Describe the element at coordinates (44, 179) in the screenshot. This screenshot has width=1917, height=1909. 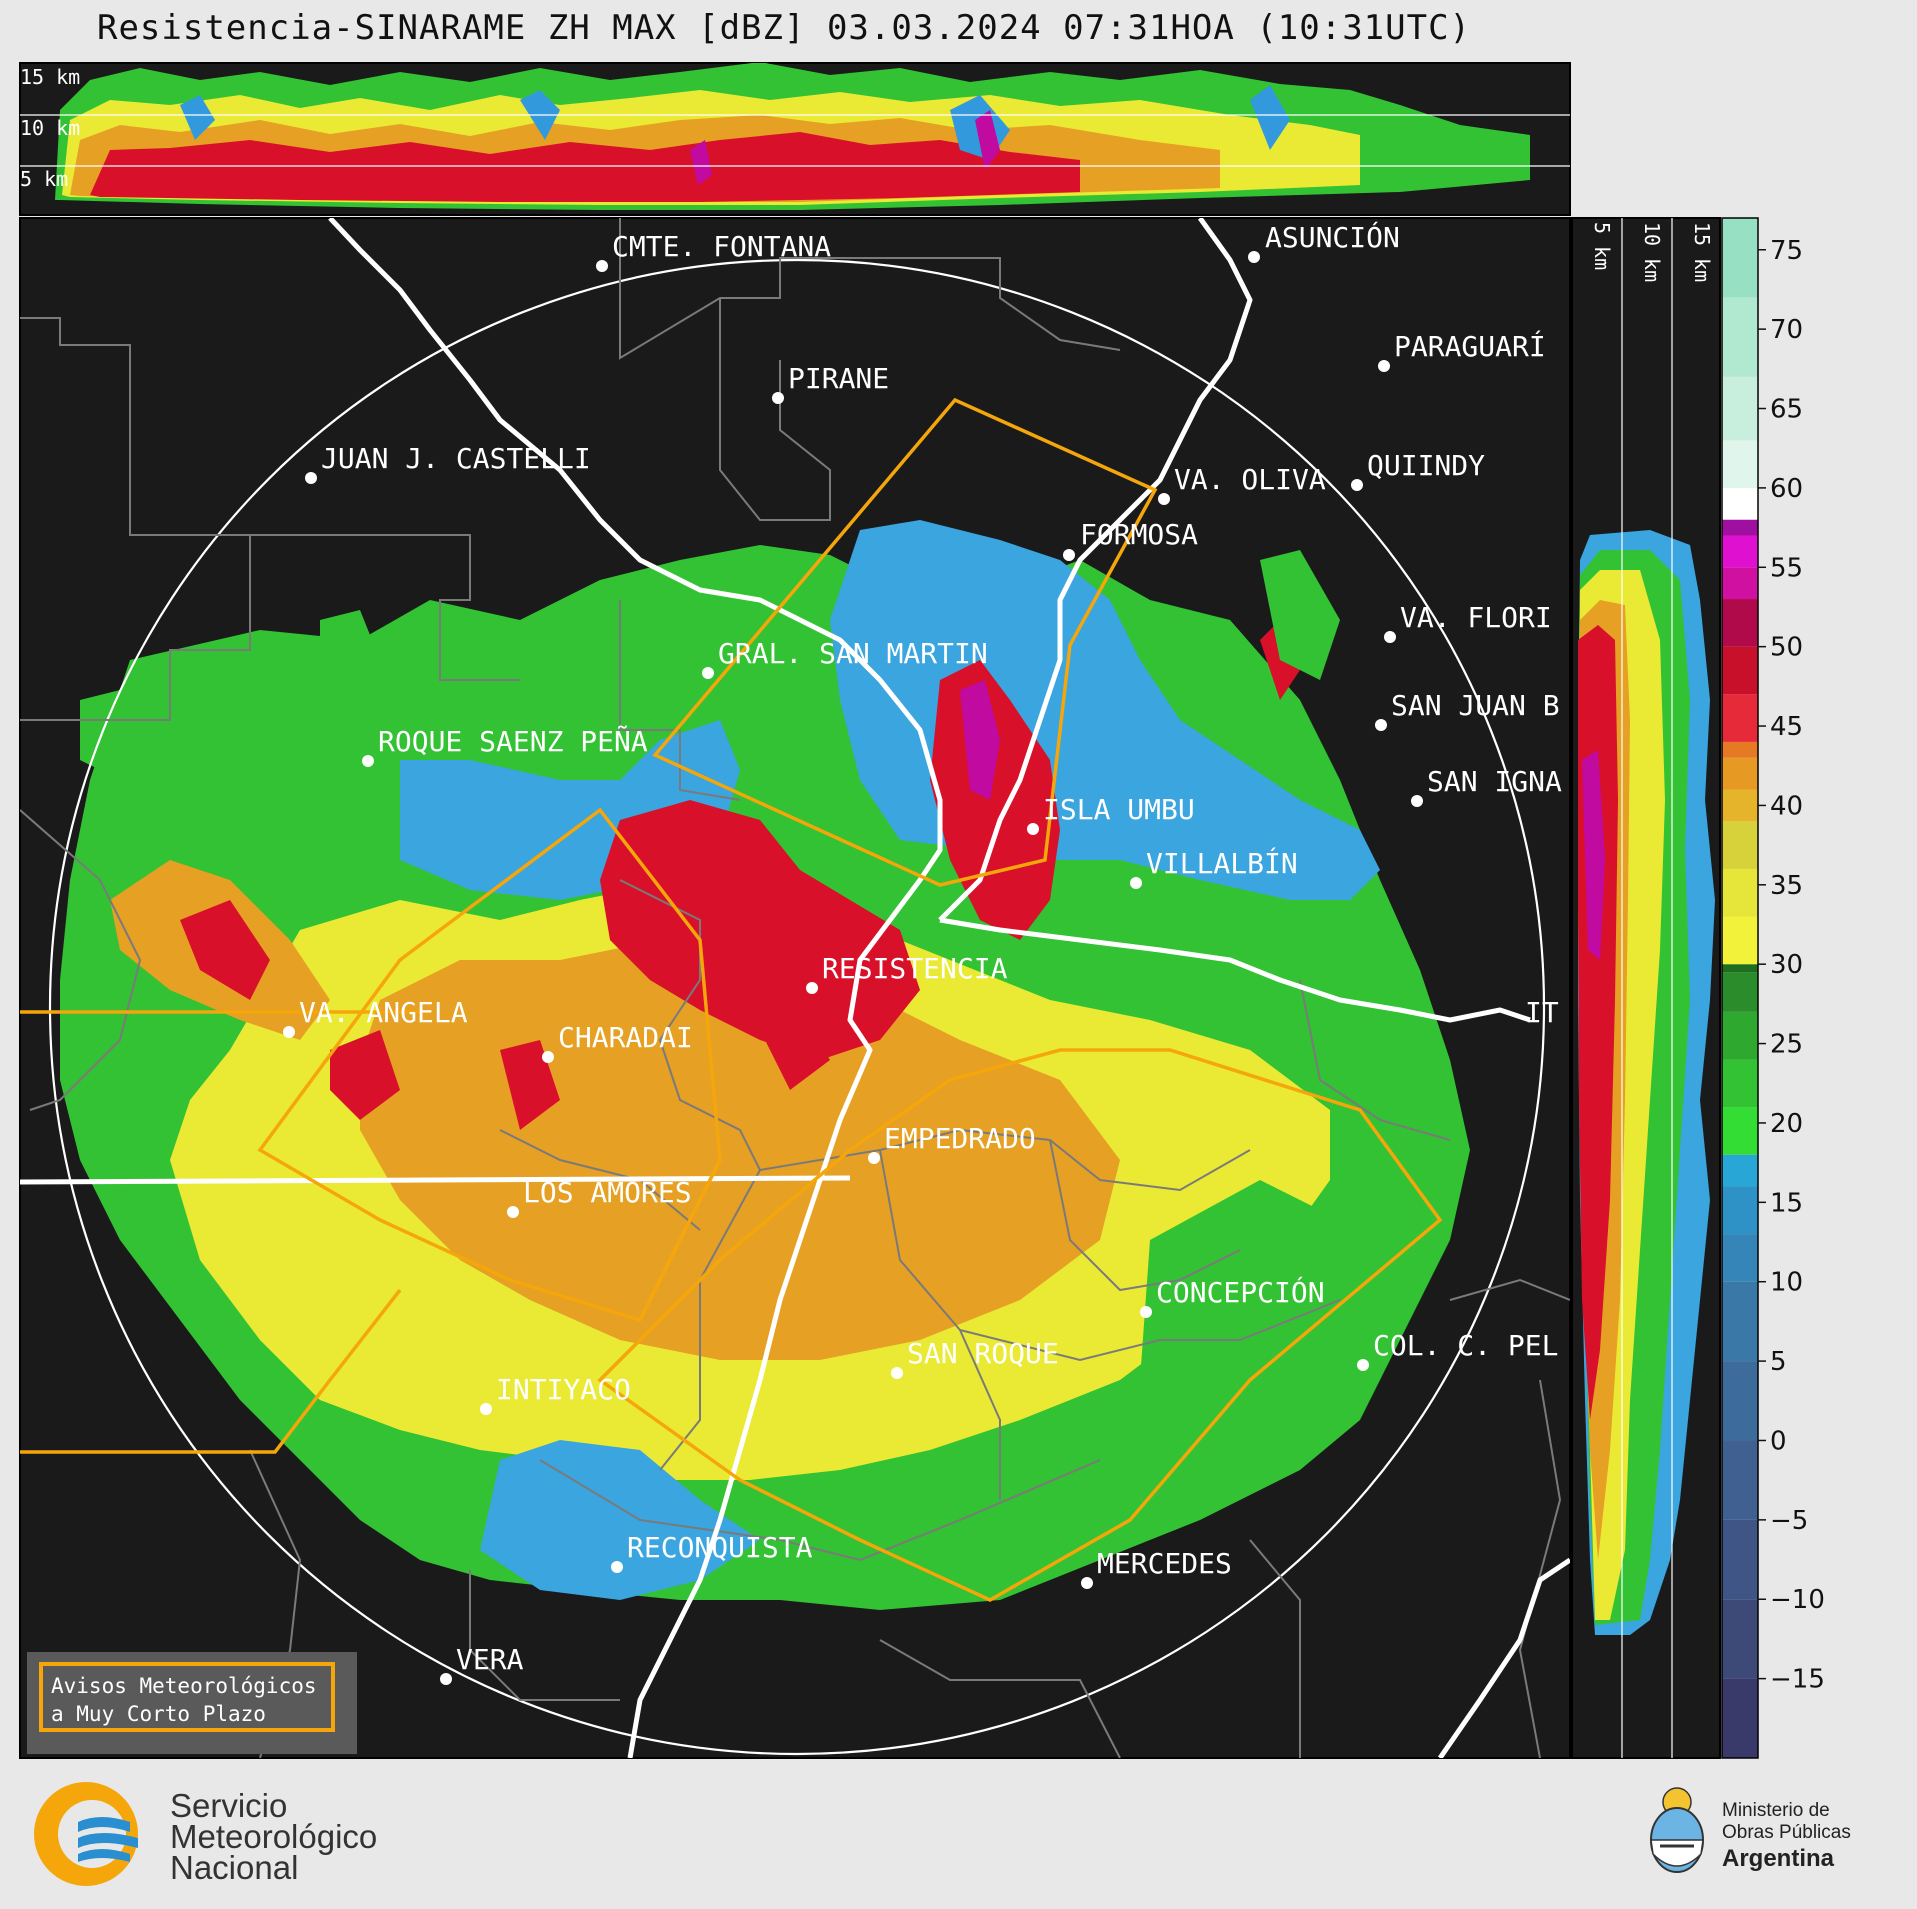
I see `height-label-5km: 5 km` at that location.